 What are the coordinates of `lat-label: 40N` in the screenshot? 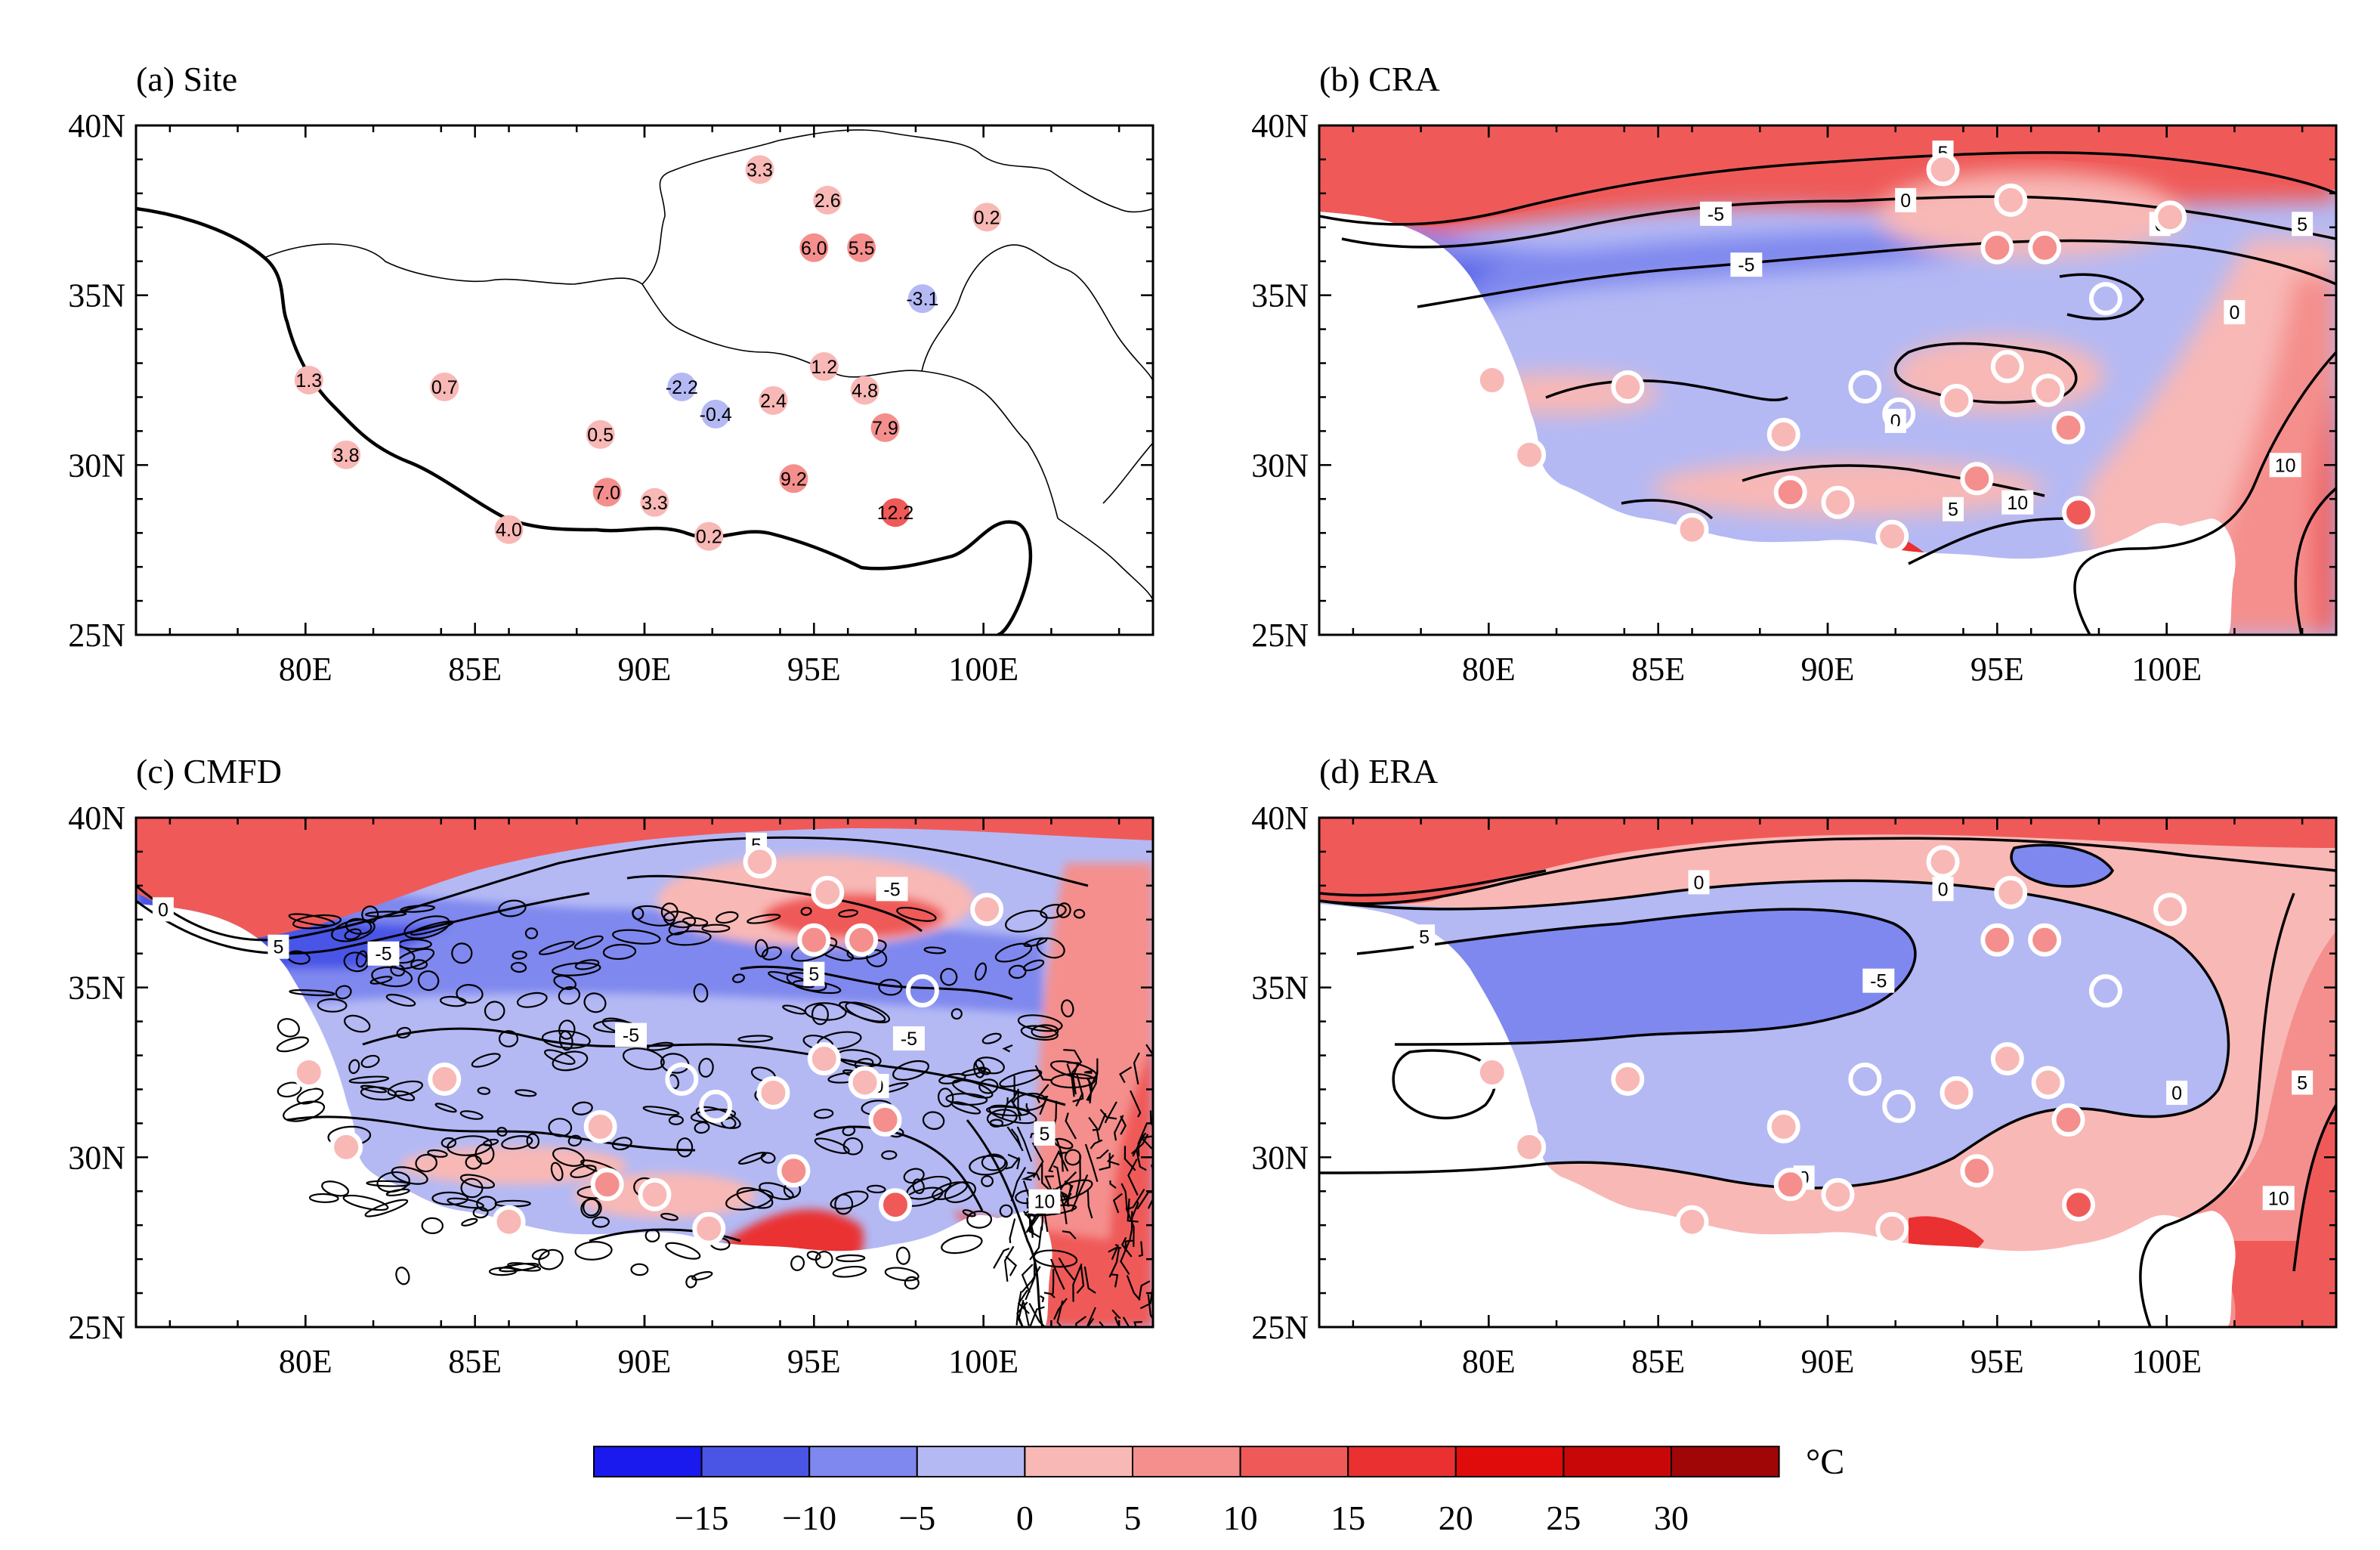 It's located at (1280, 125).